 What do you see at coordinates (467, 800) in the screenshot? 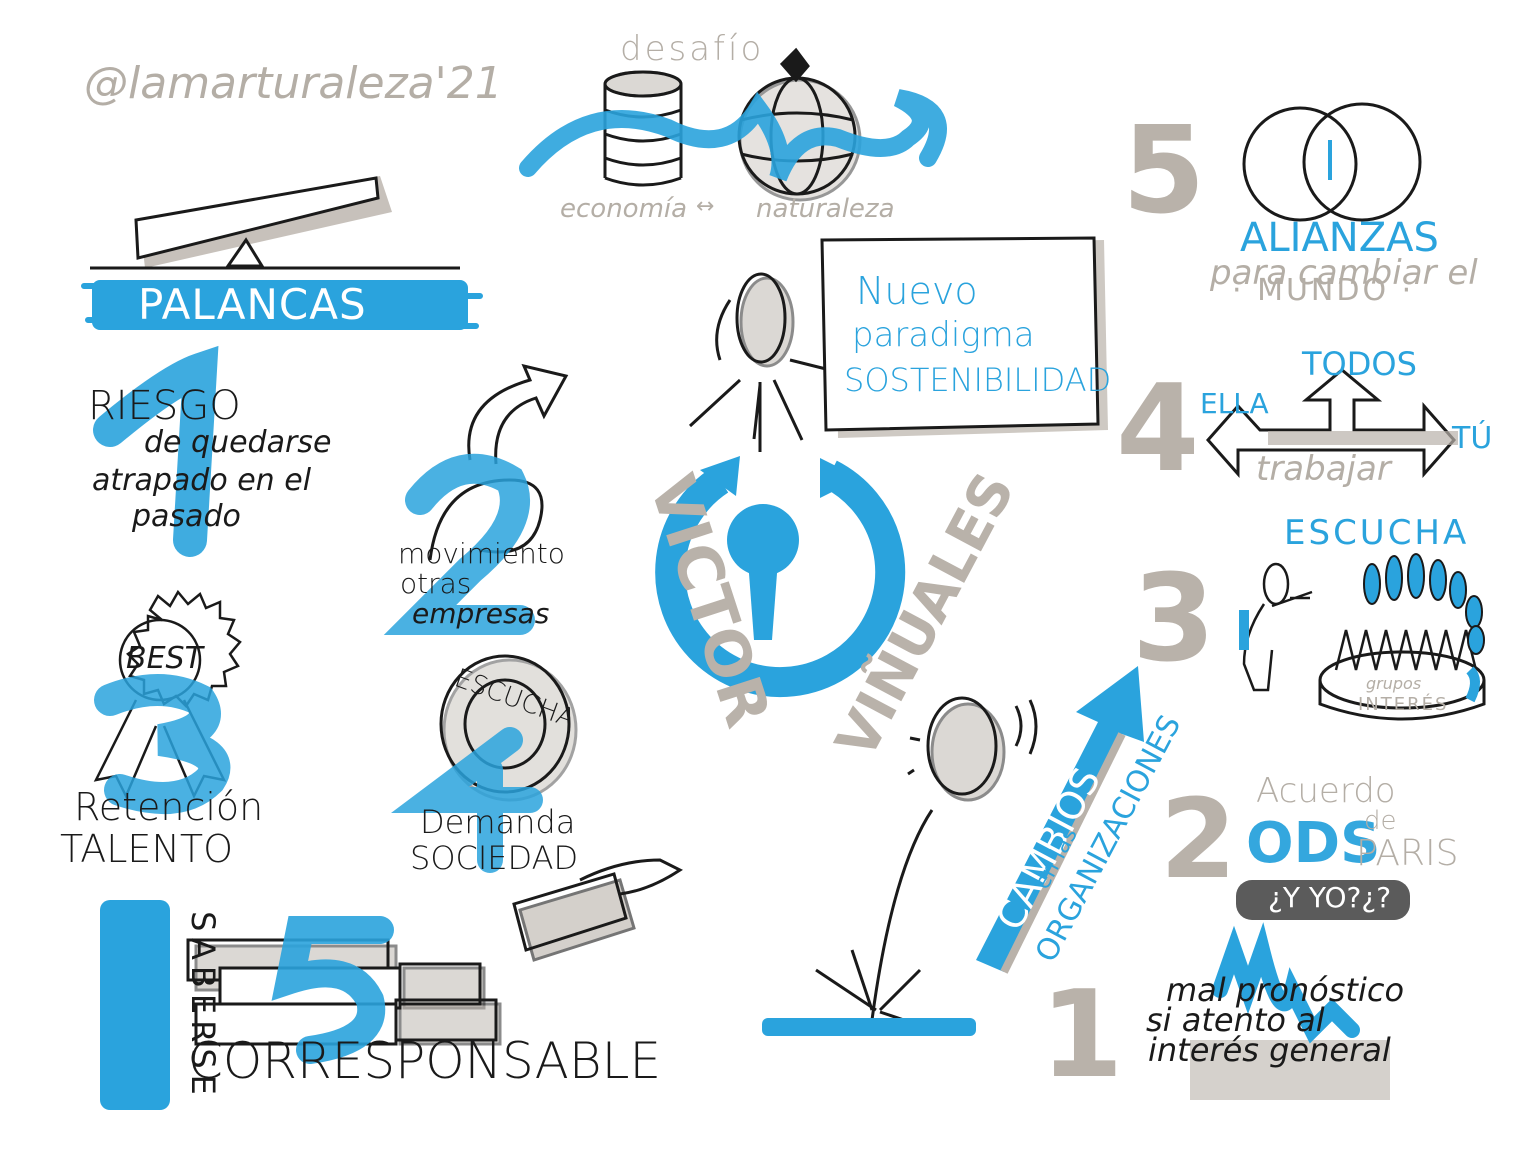
I see `blue-number-4-stroke` at bounding box center [467, 800].